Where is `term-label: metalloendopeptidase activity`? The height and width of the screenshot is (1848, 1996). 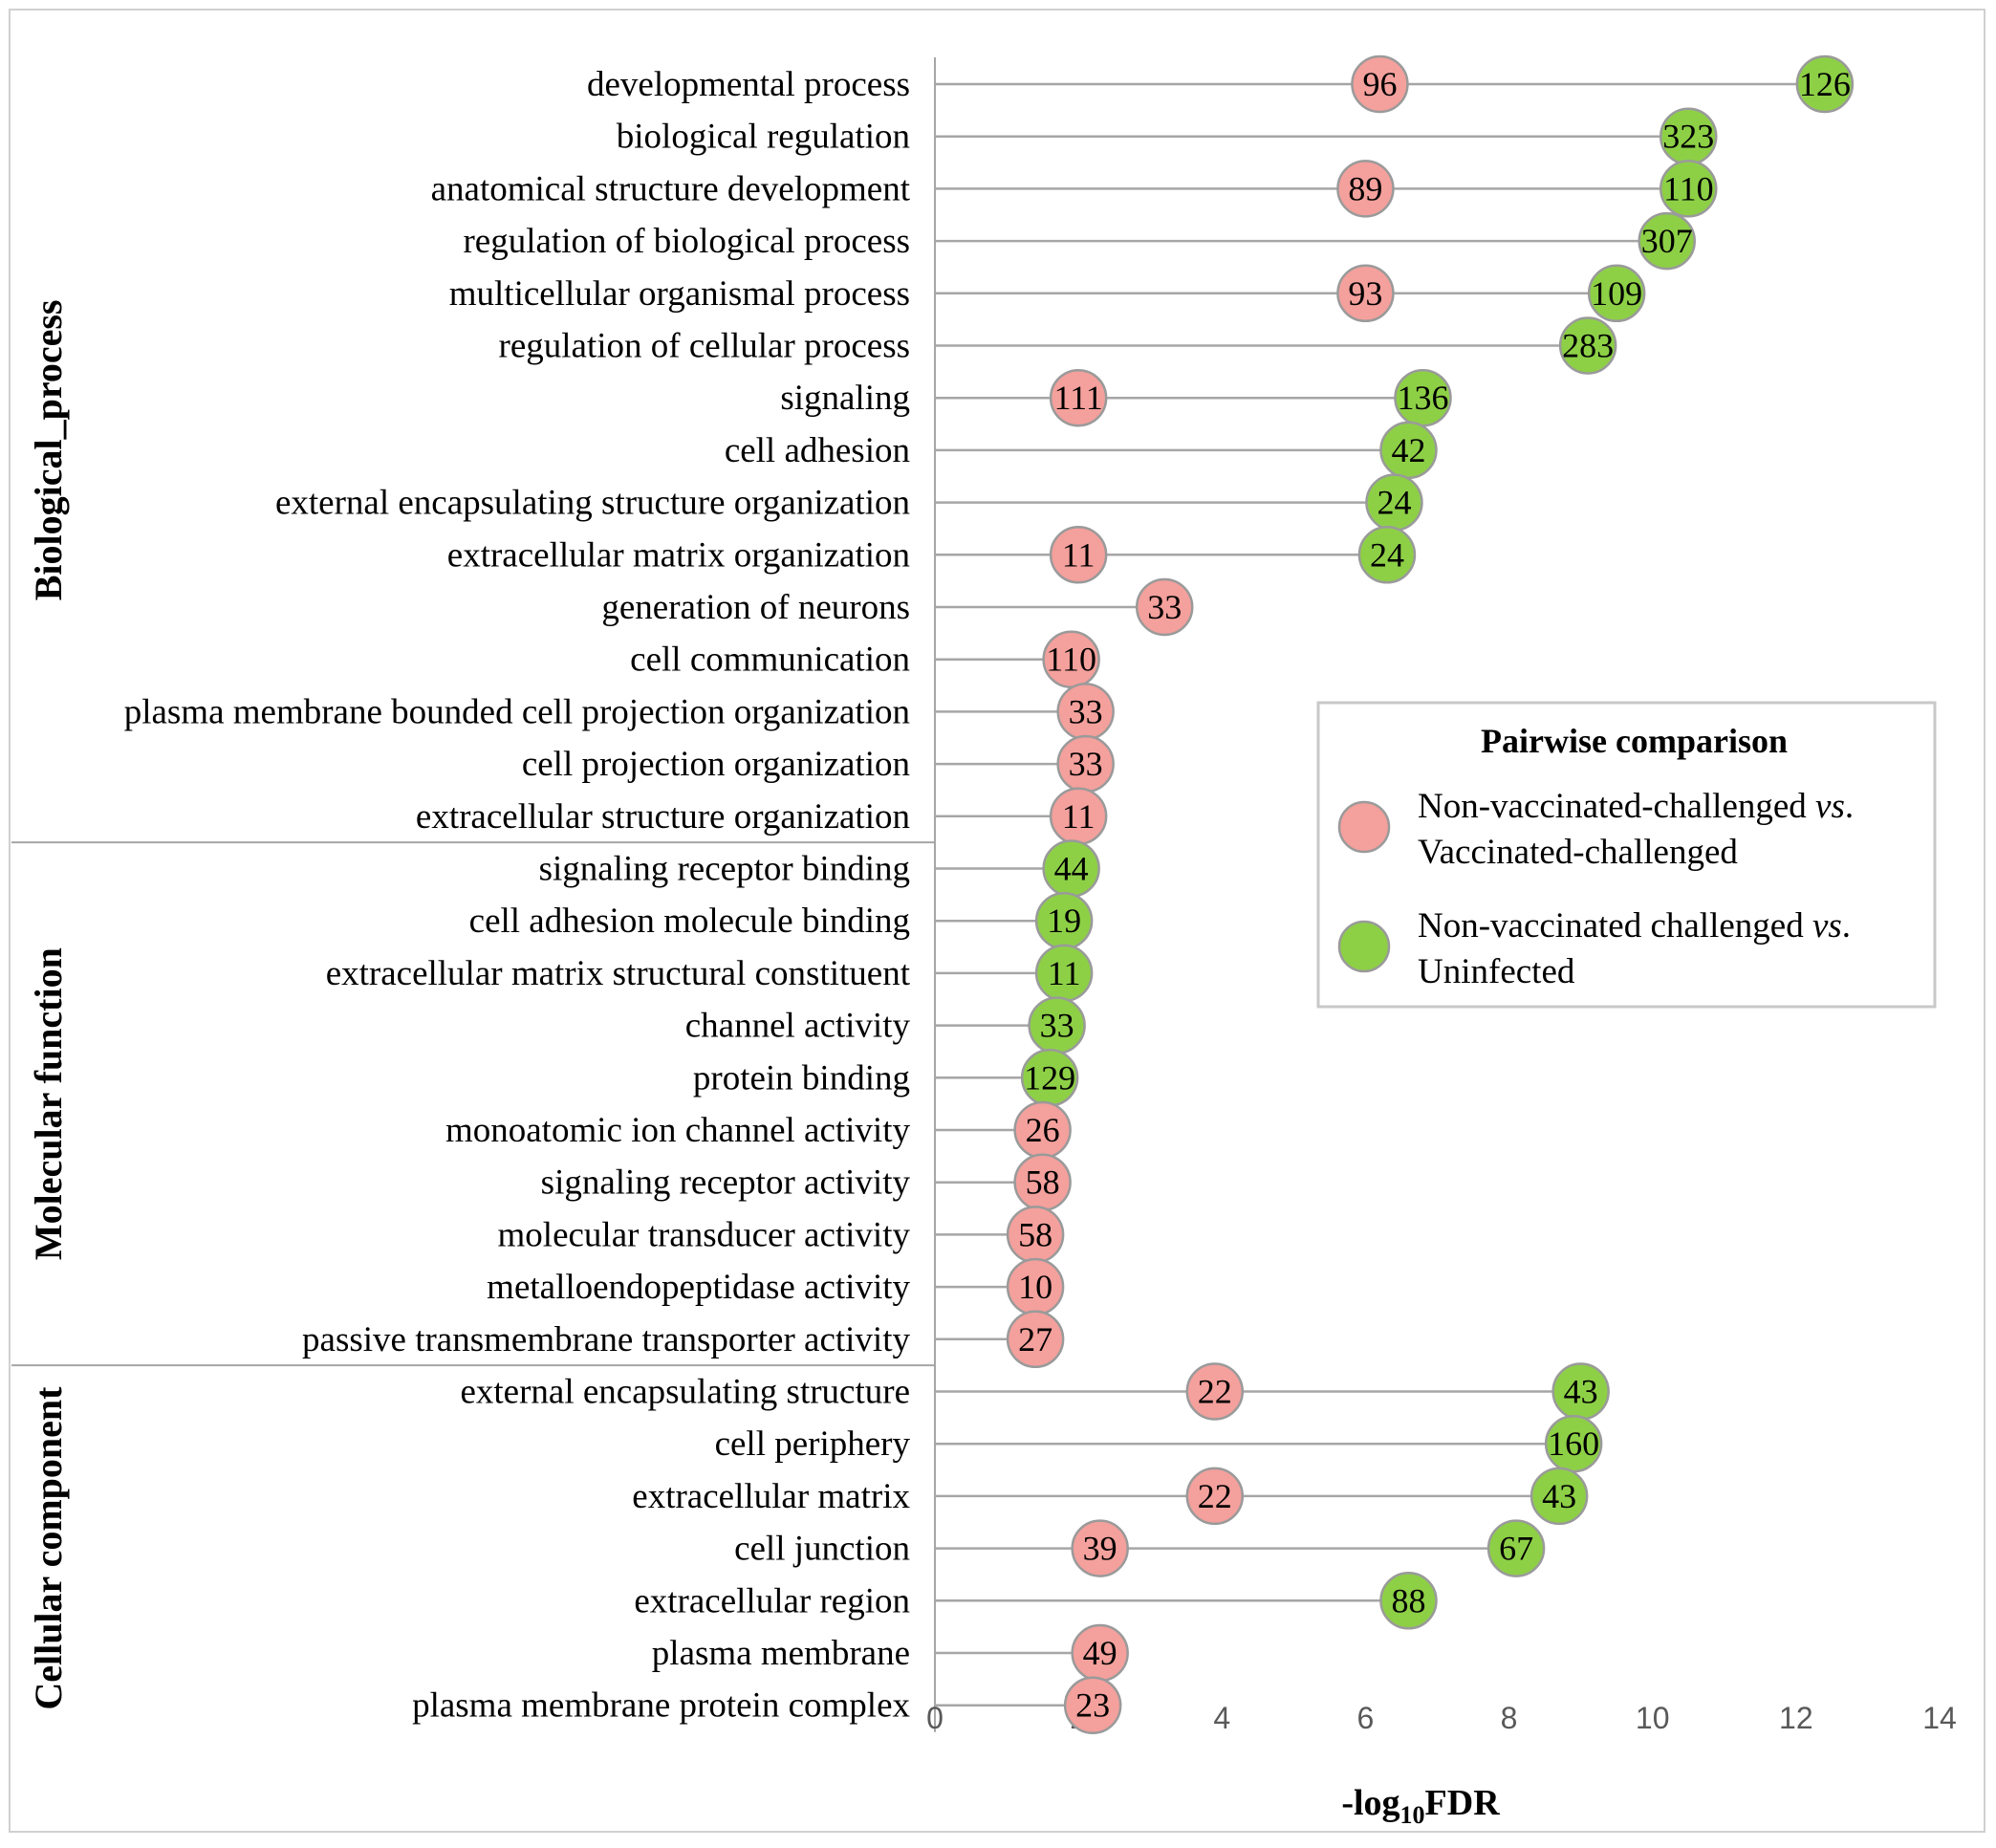
term-label: metalloendopeptidase activity is located at coordinates (698, 1287).